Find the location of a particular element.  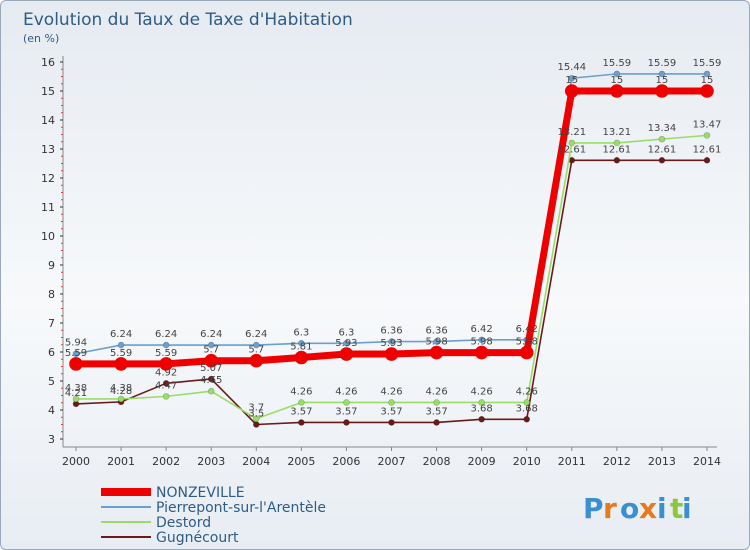

data-label-1: 5.93 is located at coordinates (346, 343).